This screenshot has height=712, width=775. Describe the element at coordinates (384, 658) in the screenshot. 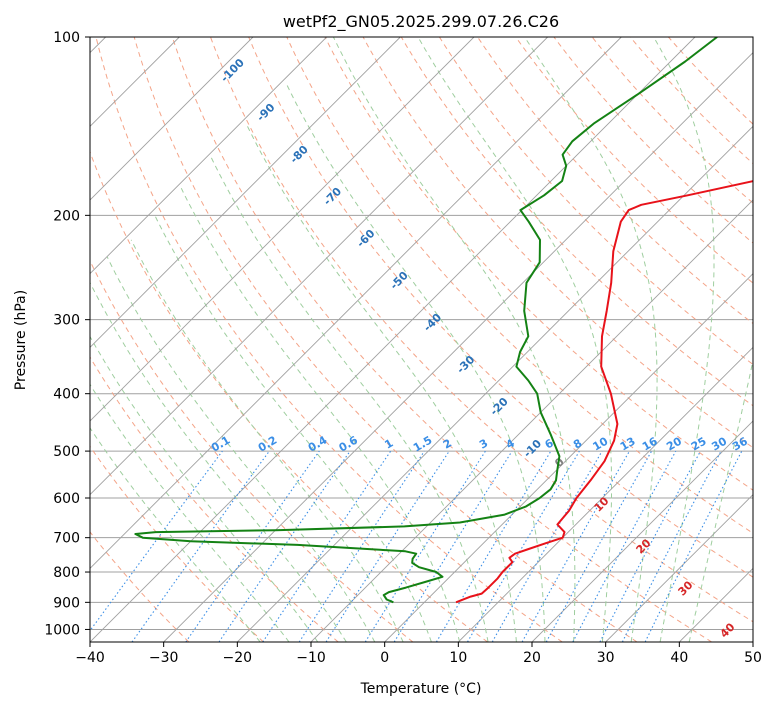

I see `x-tick-label: 0` at that location.